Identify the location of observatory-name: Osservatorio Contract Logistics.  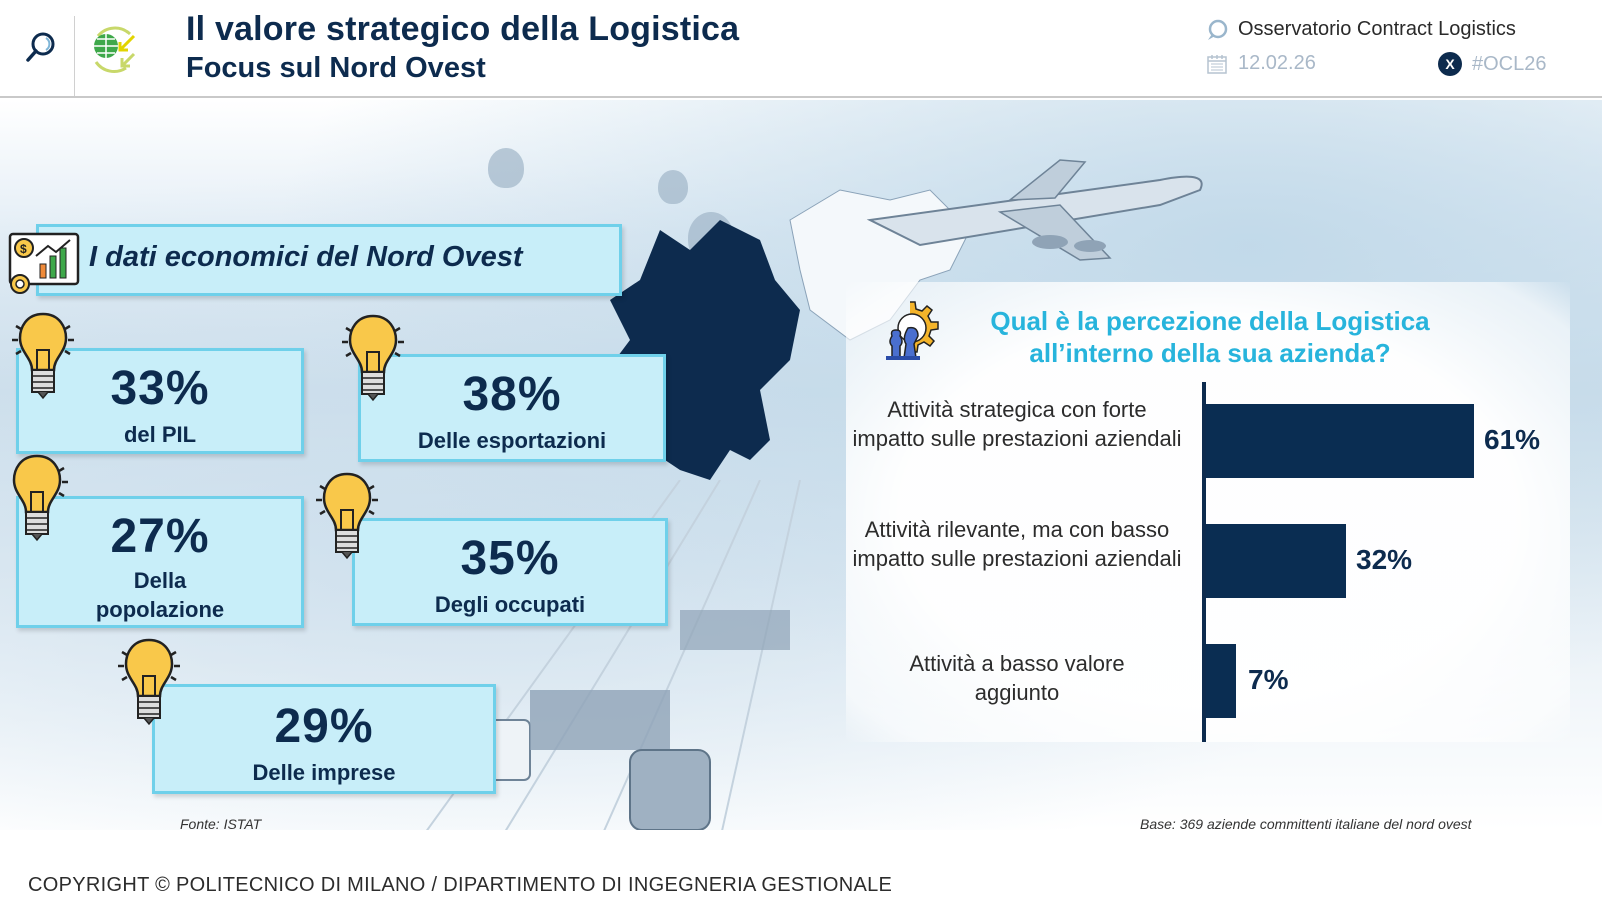
(1377, 29).